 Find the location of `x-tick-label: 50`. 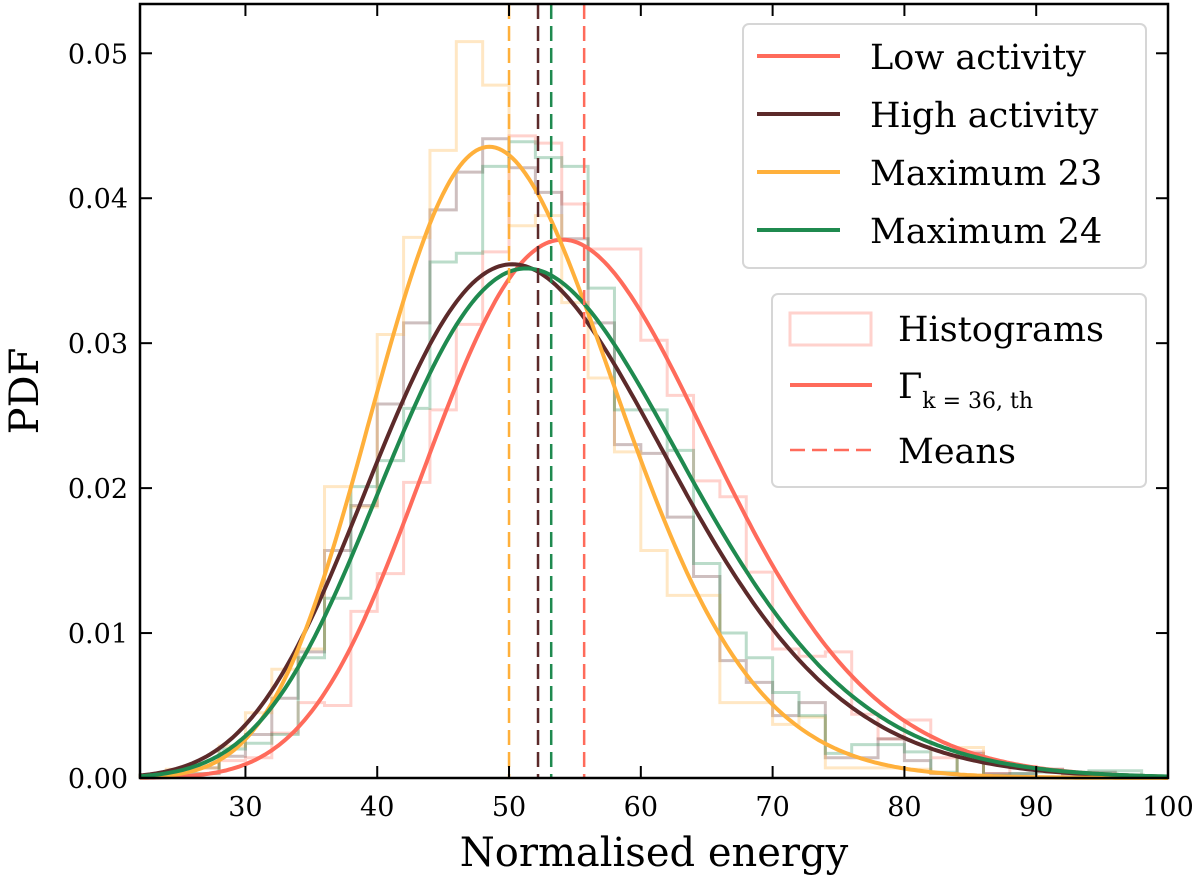

x-tick-label: 50 is located at coordinates (509, 807).